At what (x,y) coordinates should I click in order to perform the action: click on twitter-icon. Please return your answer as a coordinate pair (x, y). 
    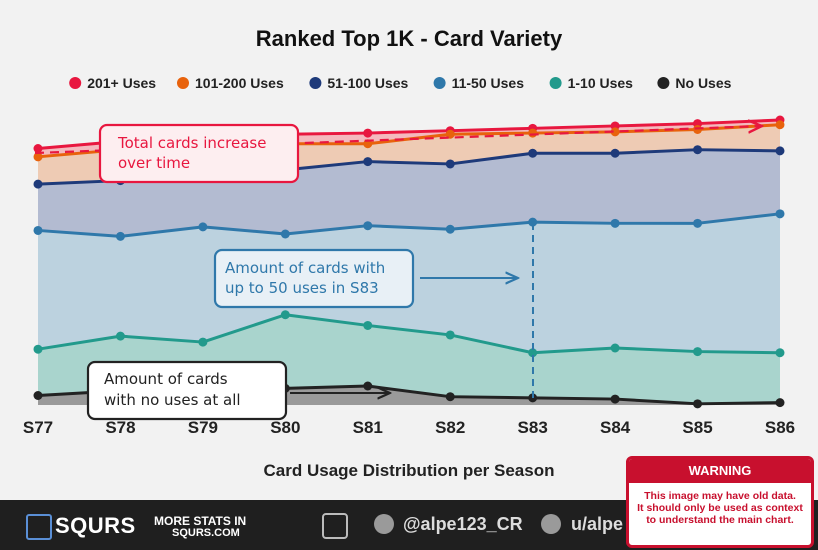
    Looking at the image, I should click on (384, 524).